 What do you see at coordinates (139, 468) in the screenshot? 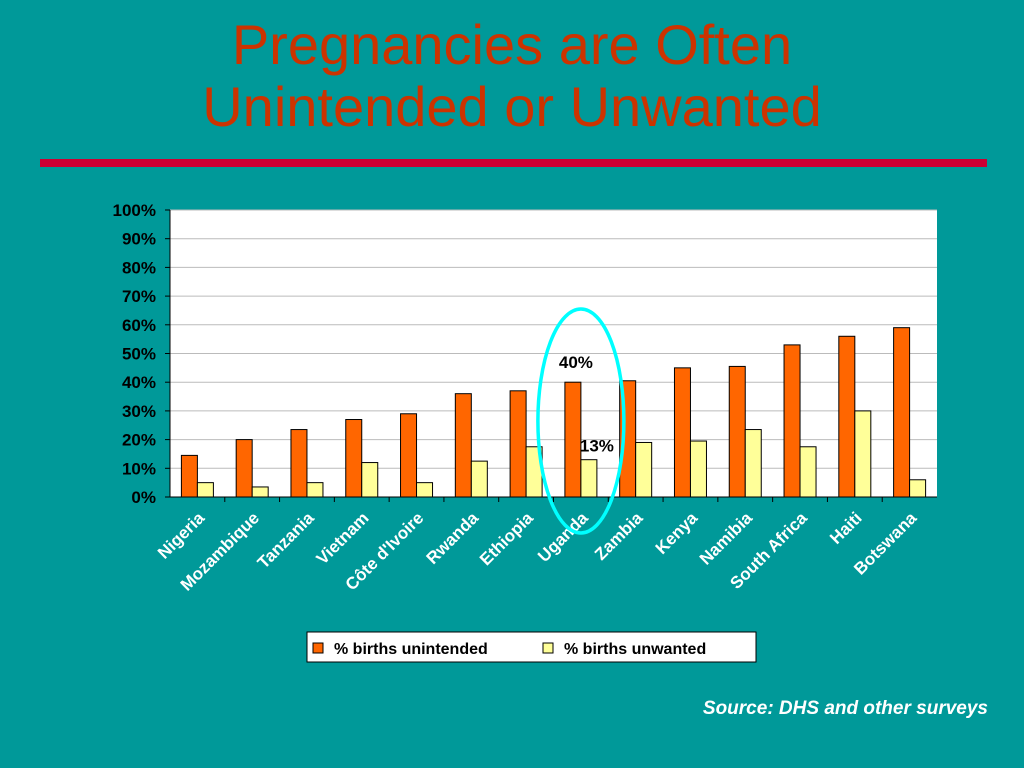
I see `y-tick-label: 10%` at bounding box center [139, 468].